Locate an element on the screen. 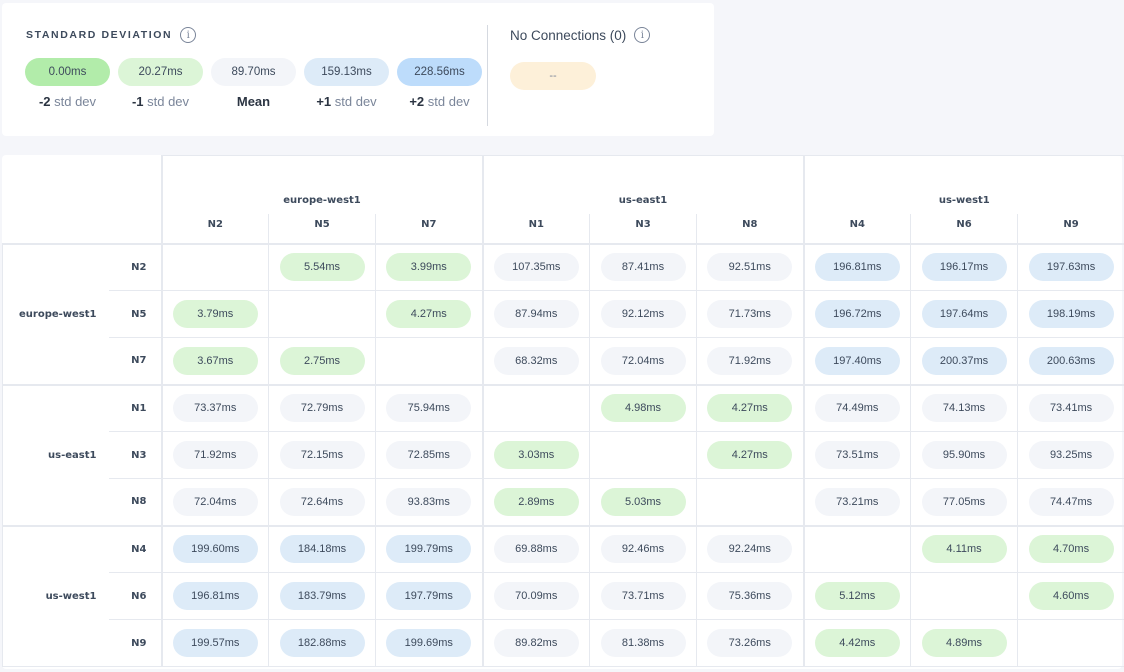 This screenshot has width=1124, height=672. matrix-cell: 3.79ms is located at coordinates (214, 314).